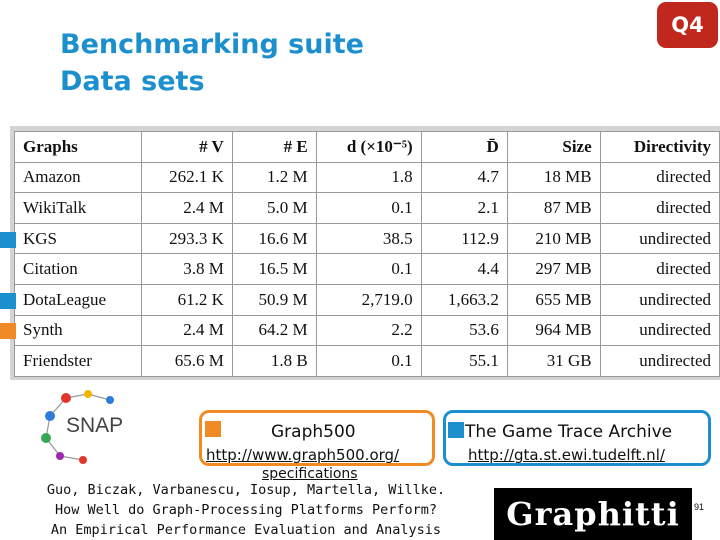  What do you see at coordinates (274, 147) in the screenshot?
I see `col-header-edges: # E` at bounding box center [274, 147].